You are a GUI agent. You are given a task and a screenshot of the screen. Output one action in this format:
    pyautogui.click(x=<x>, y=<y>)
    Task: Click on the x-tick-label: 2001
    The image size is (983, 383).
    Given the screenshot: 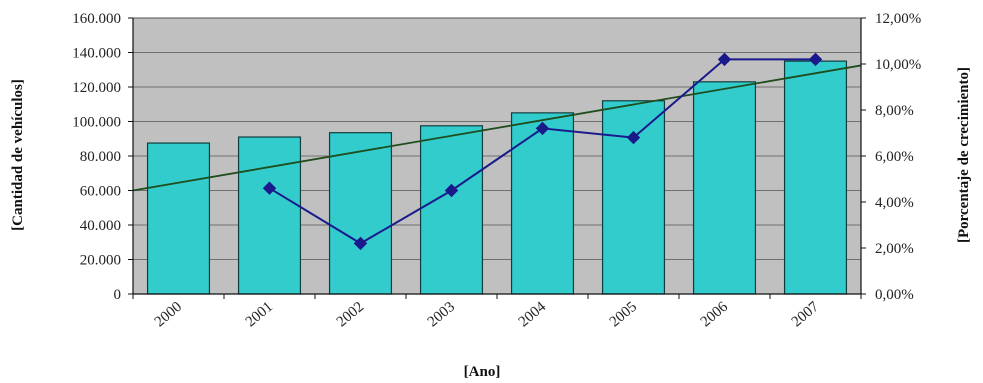 What is the action you would take?
    pyautogui.click(x=259, y=315)
    